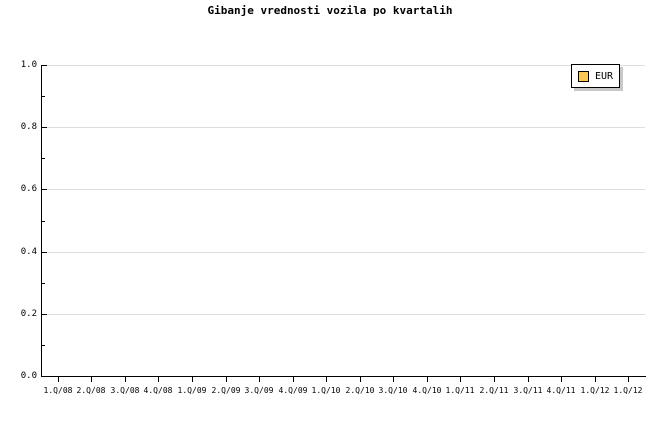 The width and height of the screenshot is (660, 440). I want to click on y-axis-tick-label: 0.2, so click(28, 313).